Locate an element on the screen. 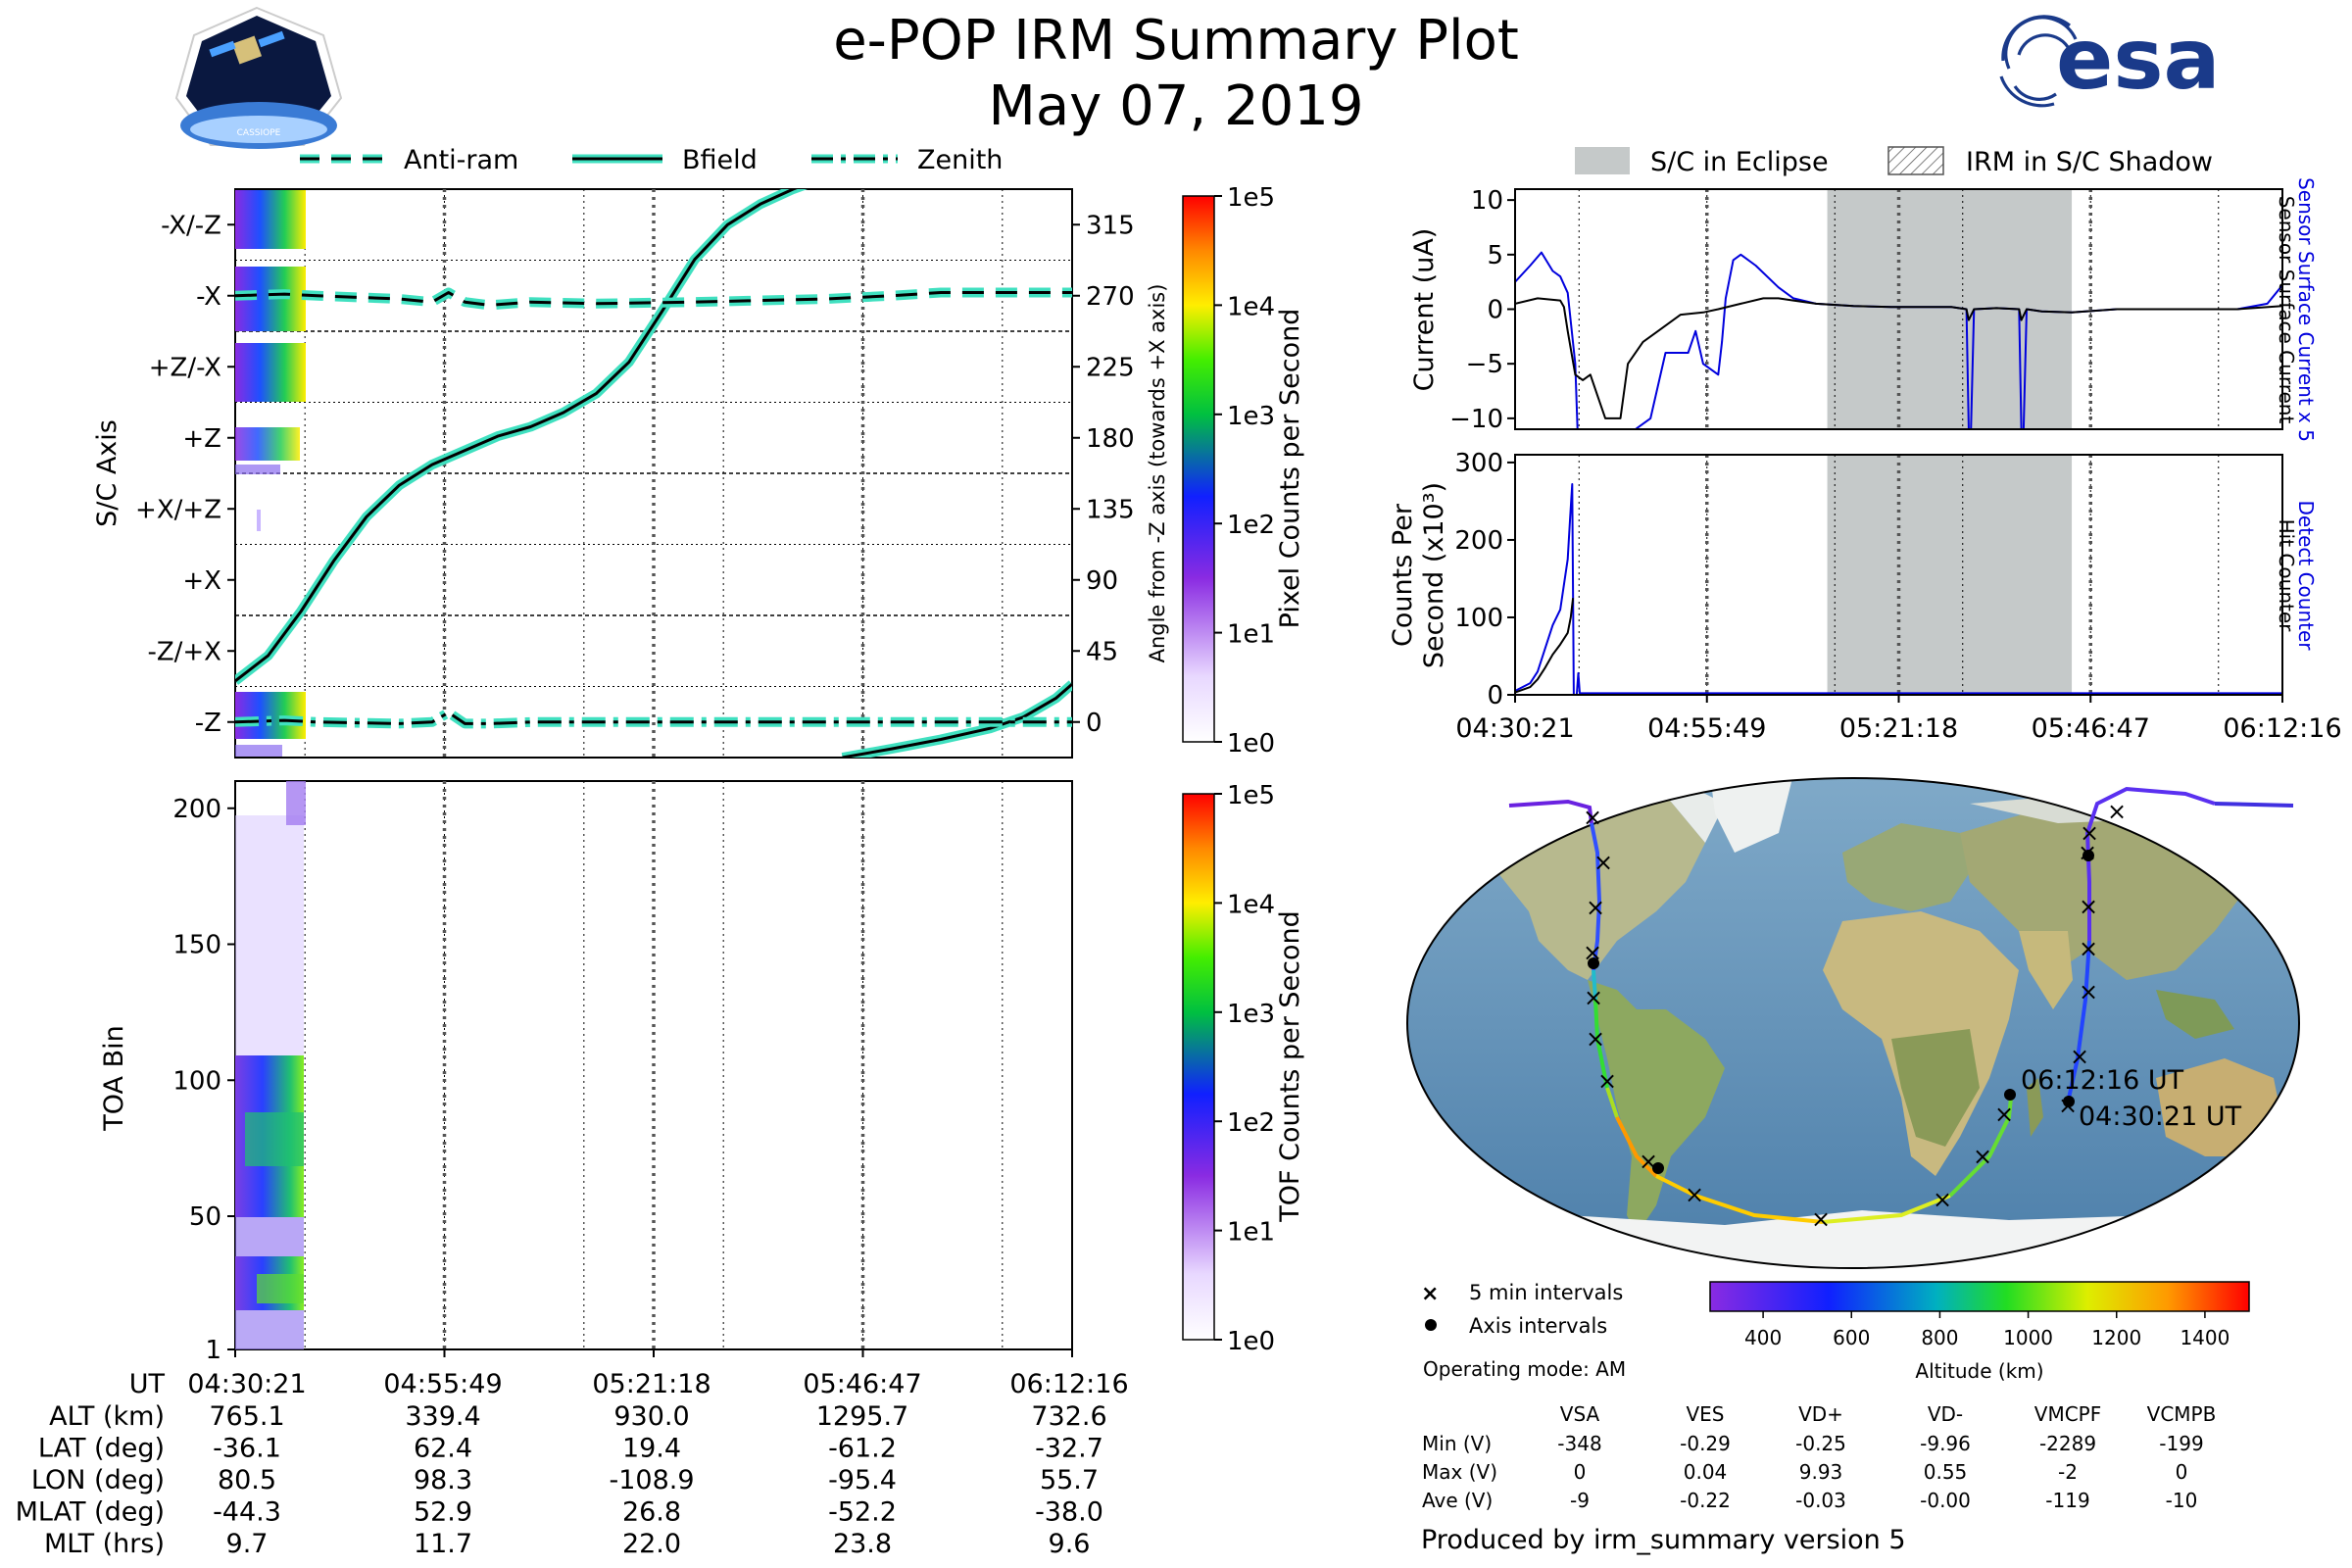 The image size is (2352, 1568). page-title: e-POP IRM Summary Plot is located at coordinates (1176, 41).